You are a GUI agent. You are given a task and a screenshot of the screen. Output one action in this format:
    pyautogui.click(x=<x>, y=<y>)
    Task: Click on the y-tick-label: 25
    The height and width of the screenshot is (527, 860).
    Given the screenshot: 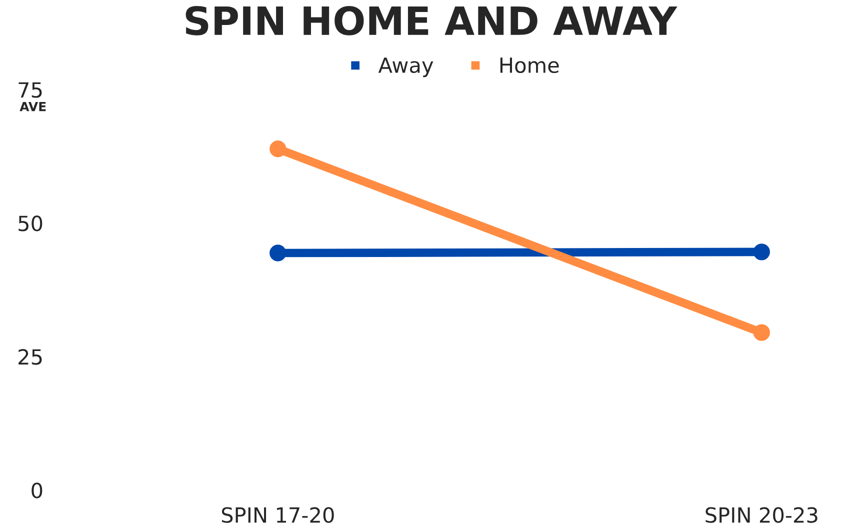 What is the action you would take?
    pyautogui.click(x=30, y=357)
    